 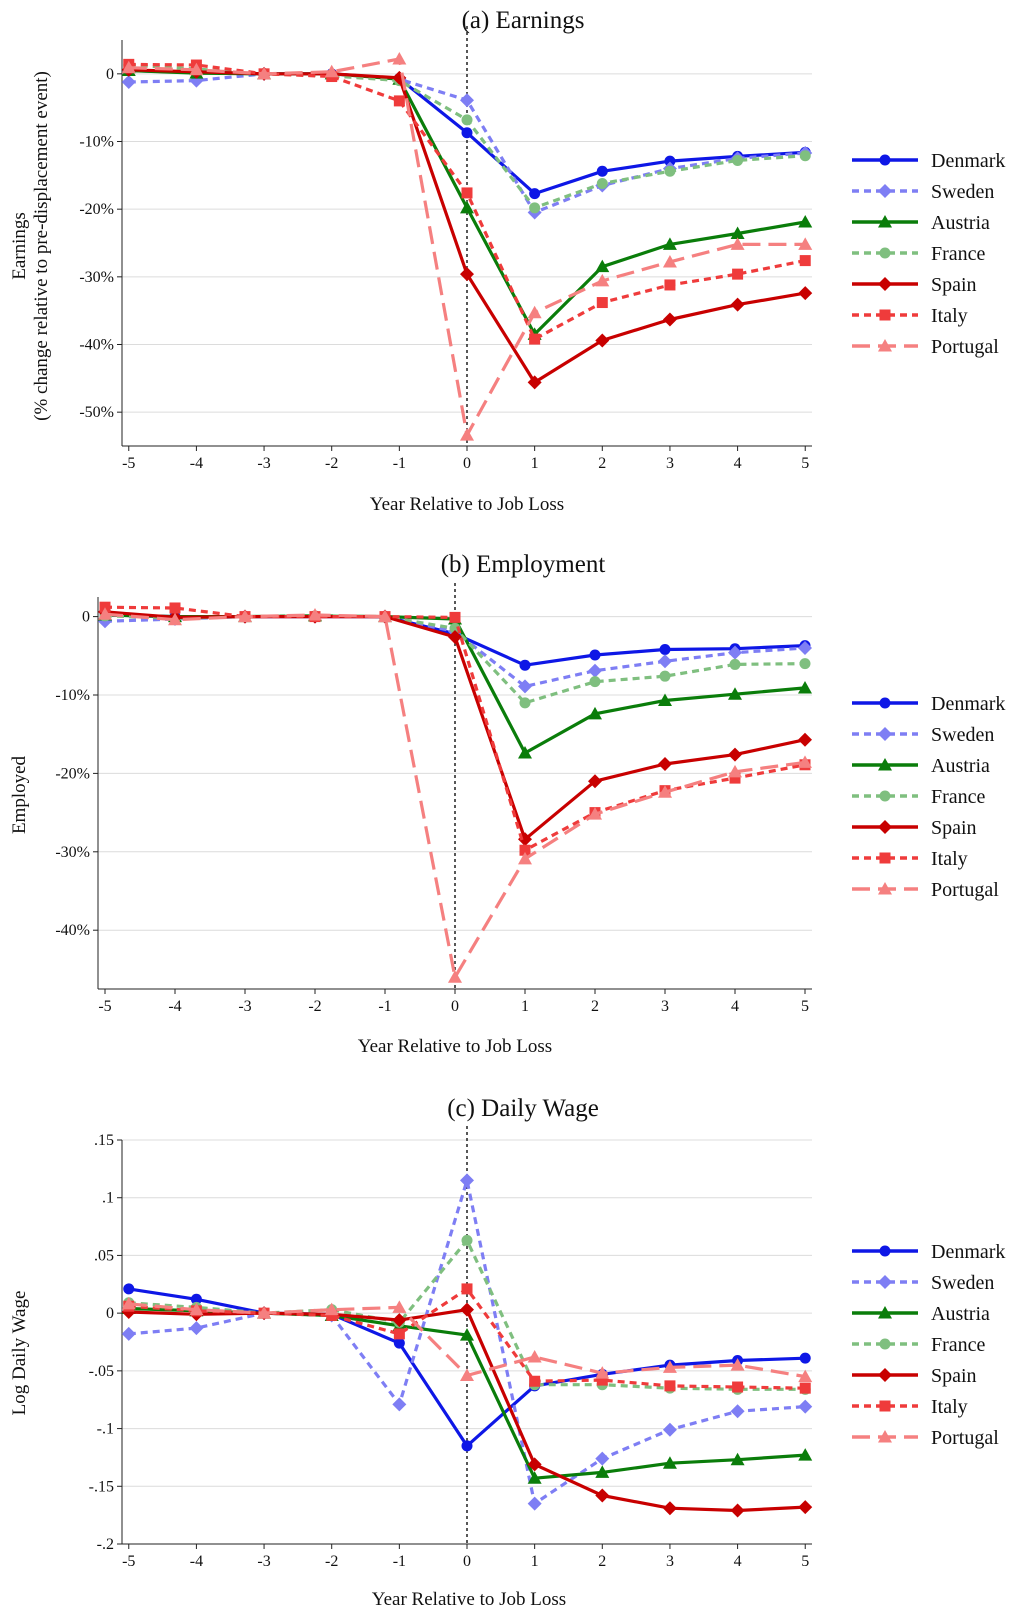 I want to click on y-tick-label: -.15, so click(x=101, y=1486).